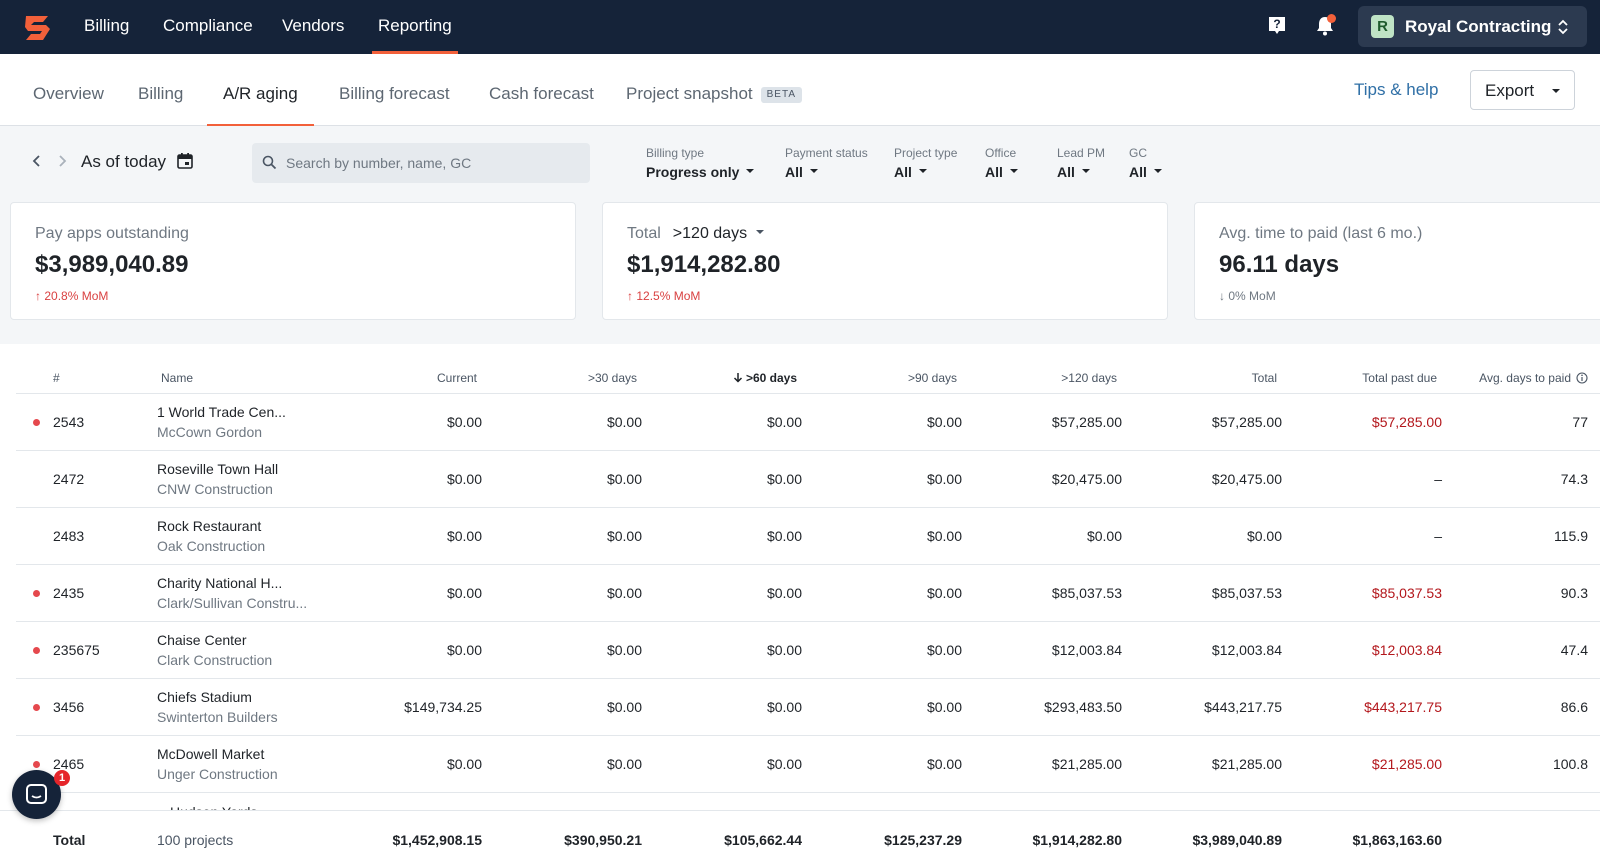  What do you see at coordinates (218, 469) in the screenshot?
I see `project-name: Roseville Town Hall` at bounding box center [218, 469].